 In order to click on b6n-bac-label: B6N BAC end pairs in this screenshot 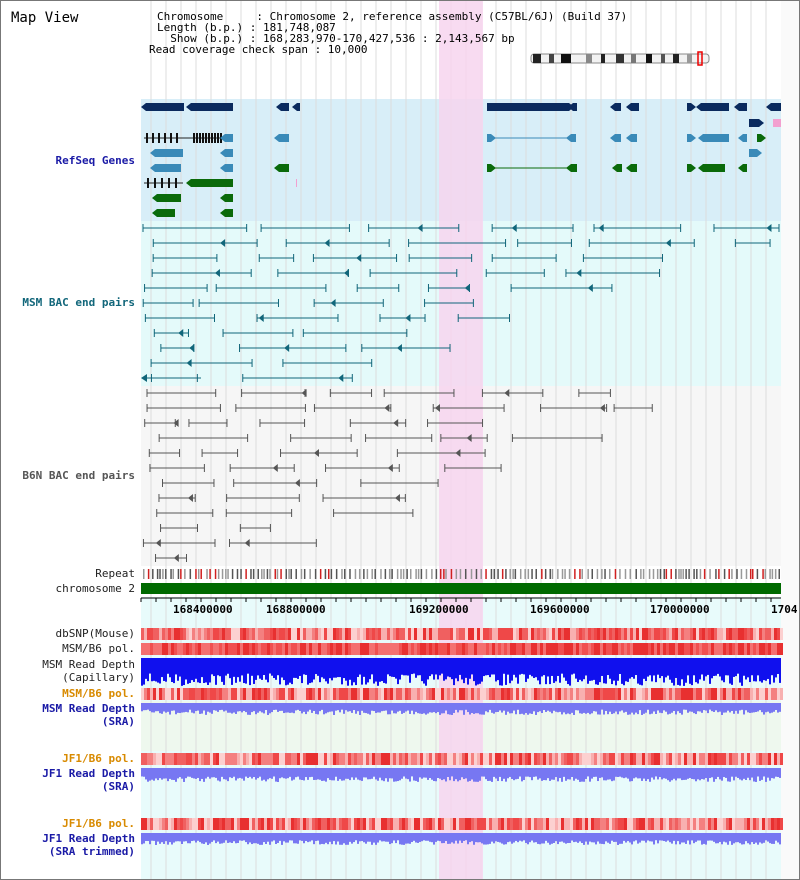, I will do `click(78, 475)`.